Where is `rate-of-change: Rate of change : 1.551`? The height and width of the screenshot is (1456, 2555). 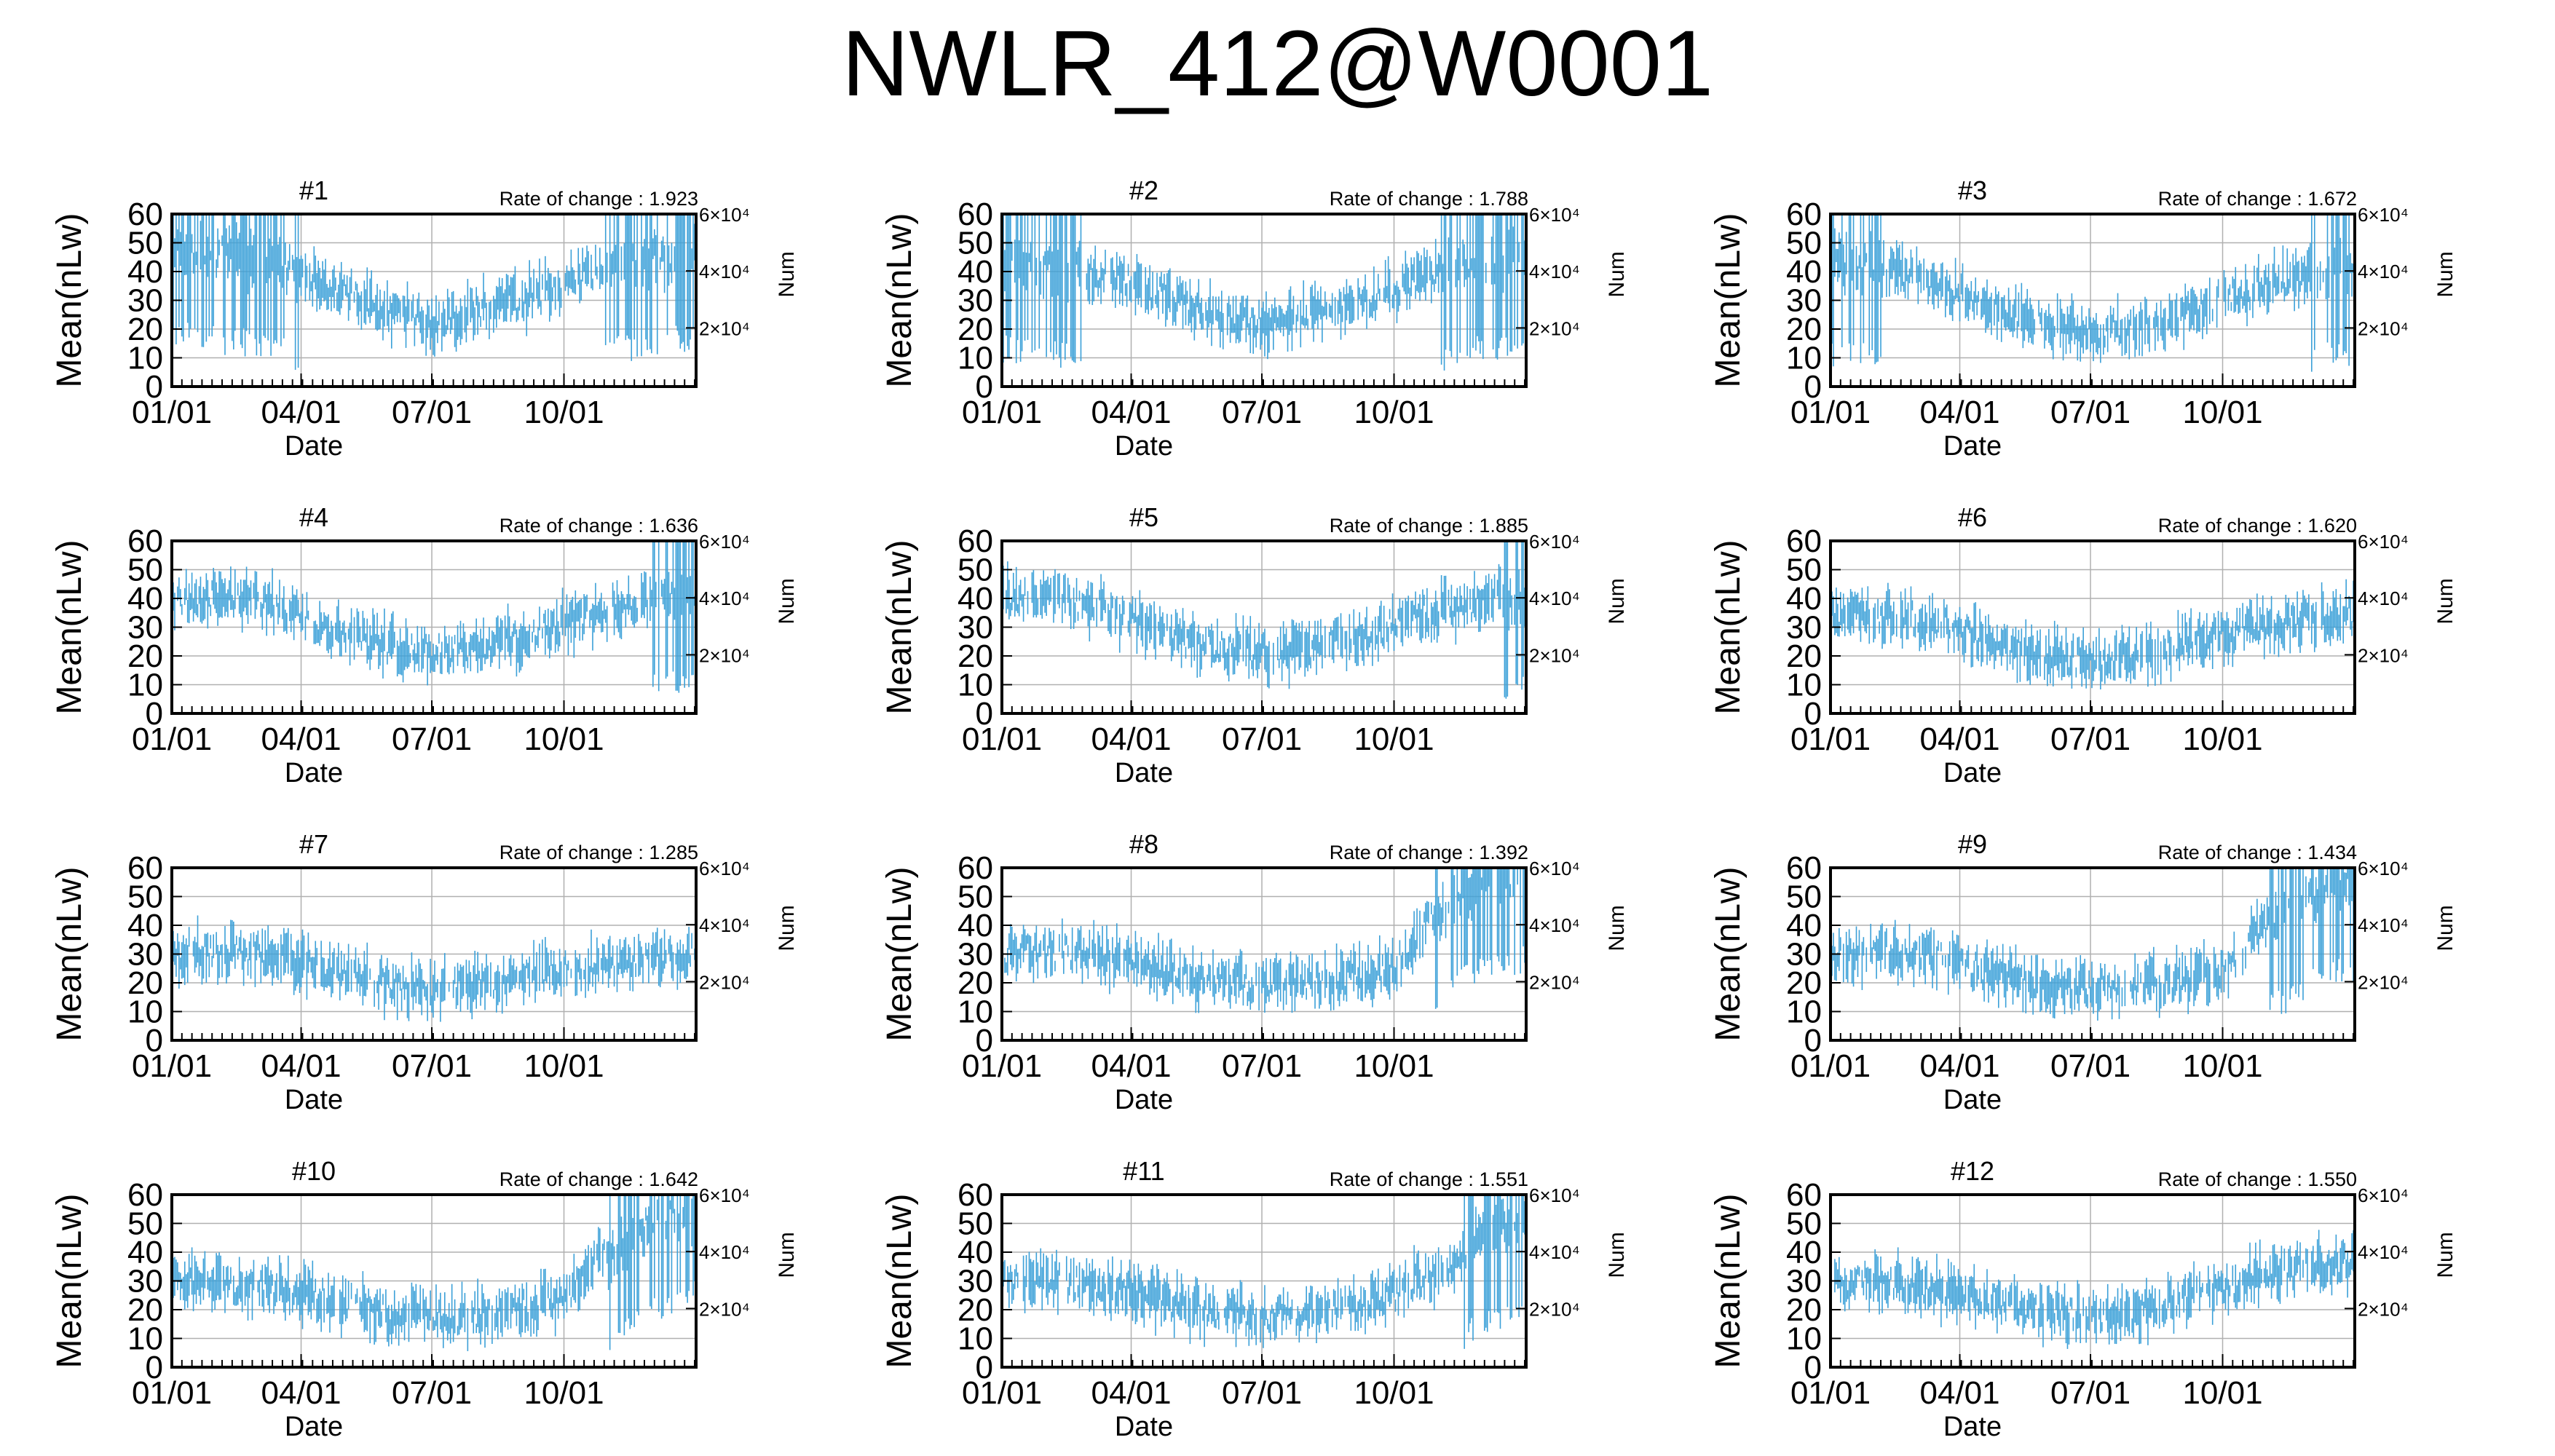
rate-of-change: Rate of change : 1.551 is located at coordinates (1429, 1179).